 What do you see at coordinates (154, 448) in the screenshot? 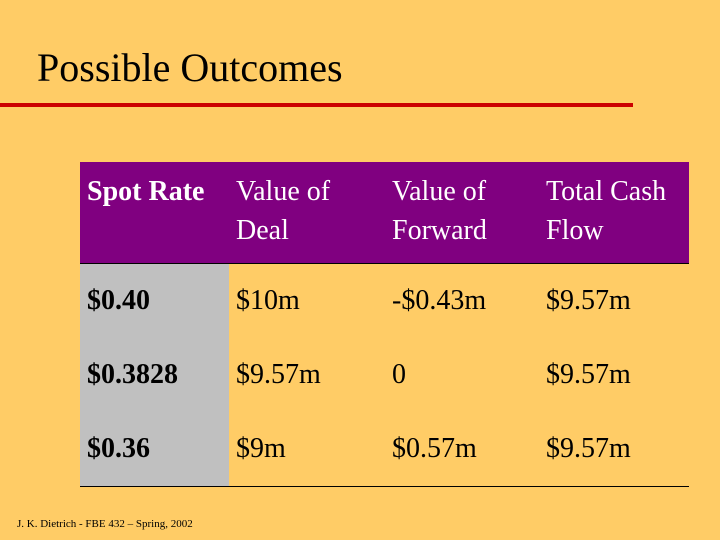
I see `cell-spot-rate: $0.36` at bounding box center [154, 448].